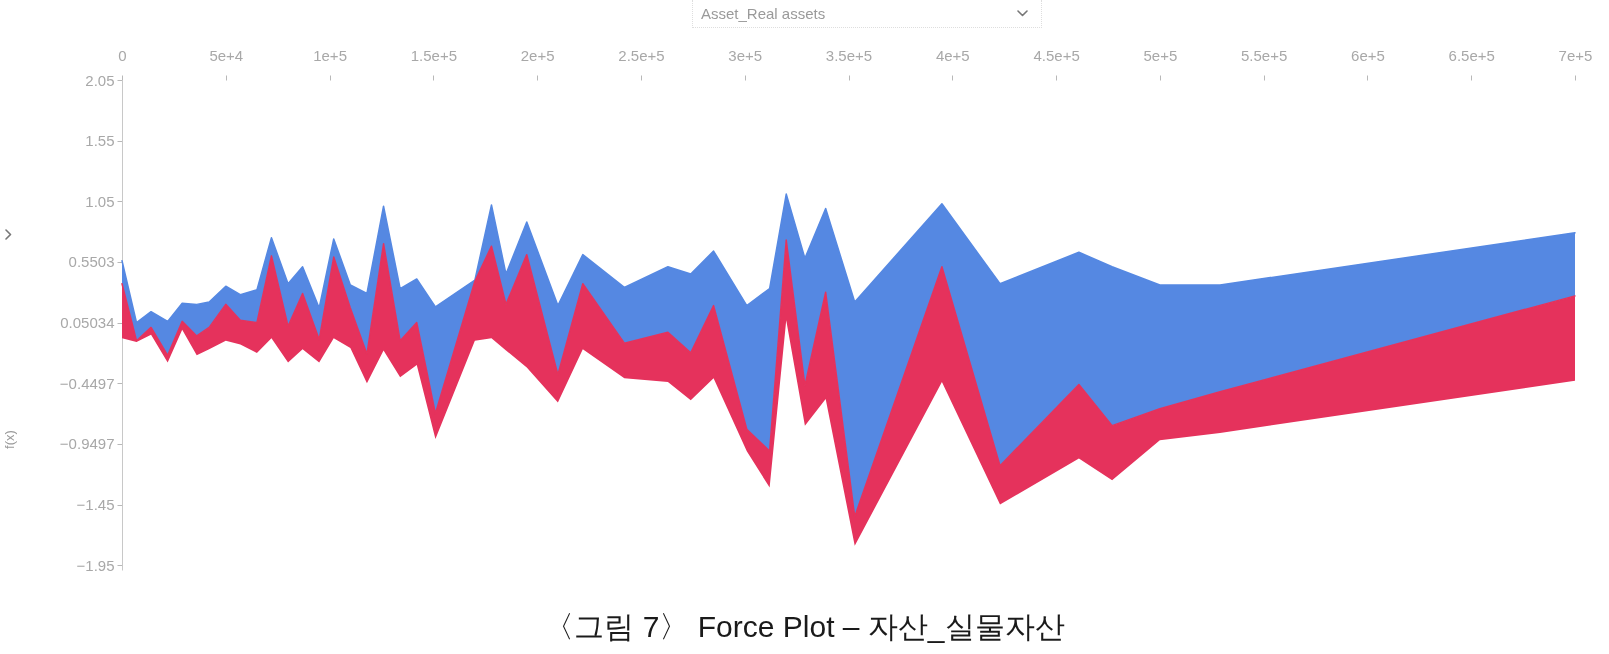 The height and width of the screenshot is (654, 1609). What do you see at coordinates (1160, 55) in the screenshot?
I see `x-tick-label: 5e+5` at bounding box center [1160, 55].